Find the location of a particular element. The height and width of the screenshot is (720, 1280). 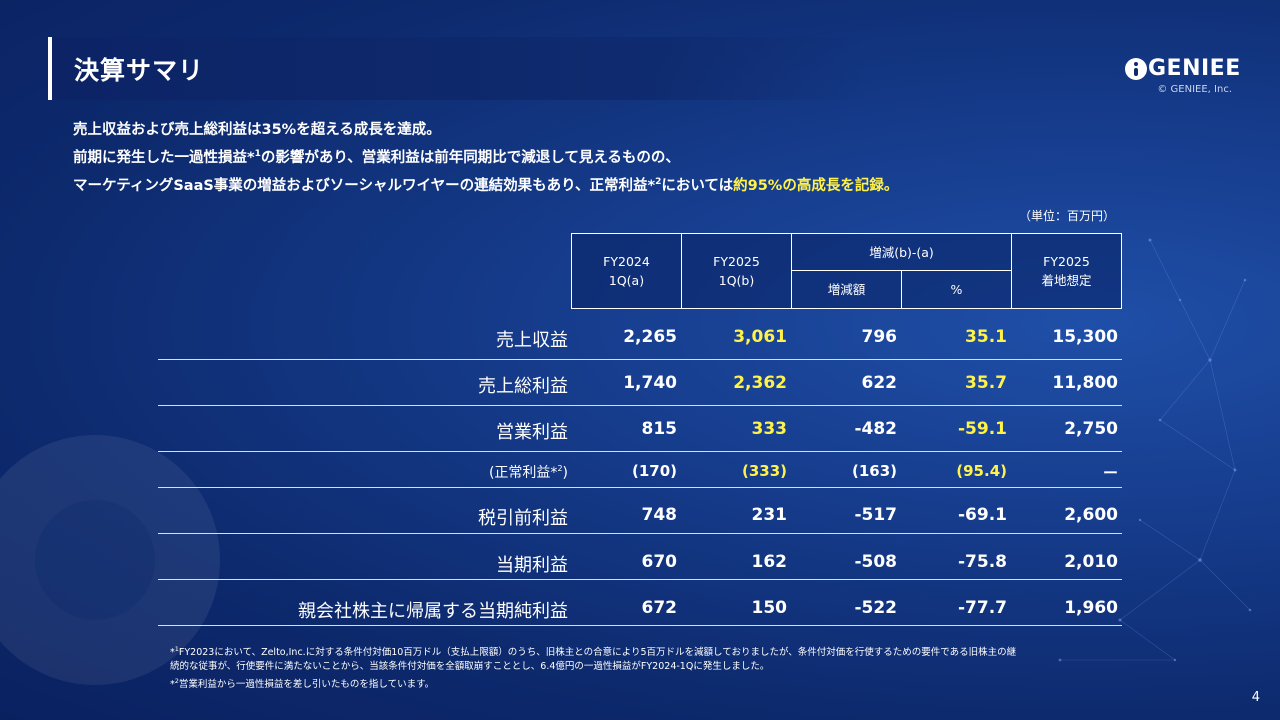

row-label: 親会社株主に帰属する当期純利益 is located at coordinates (433, 611).